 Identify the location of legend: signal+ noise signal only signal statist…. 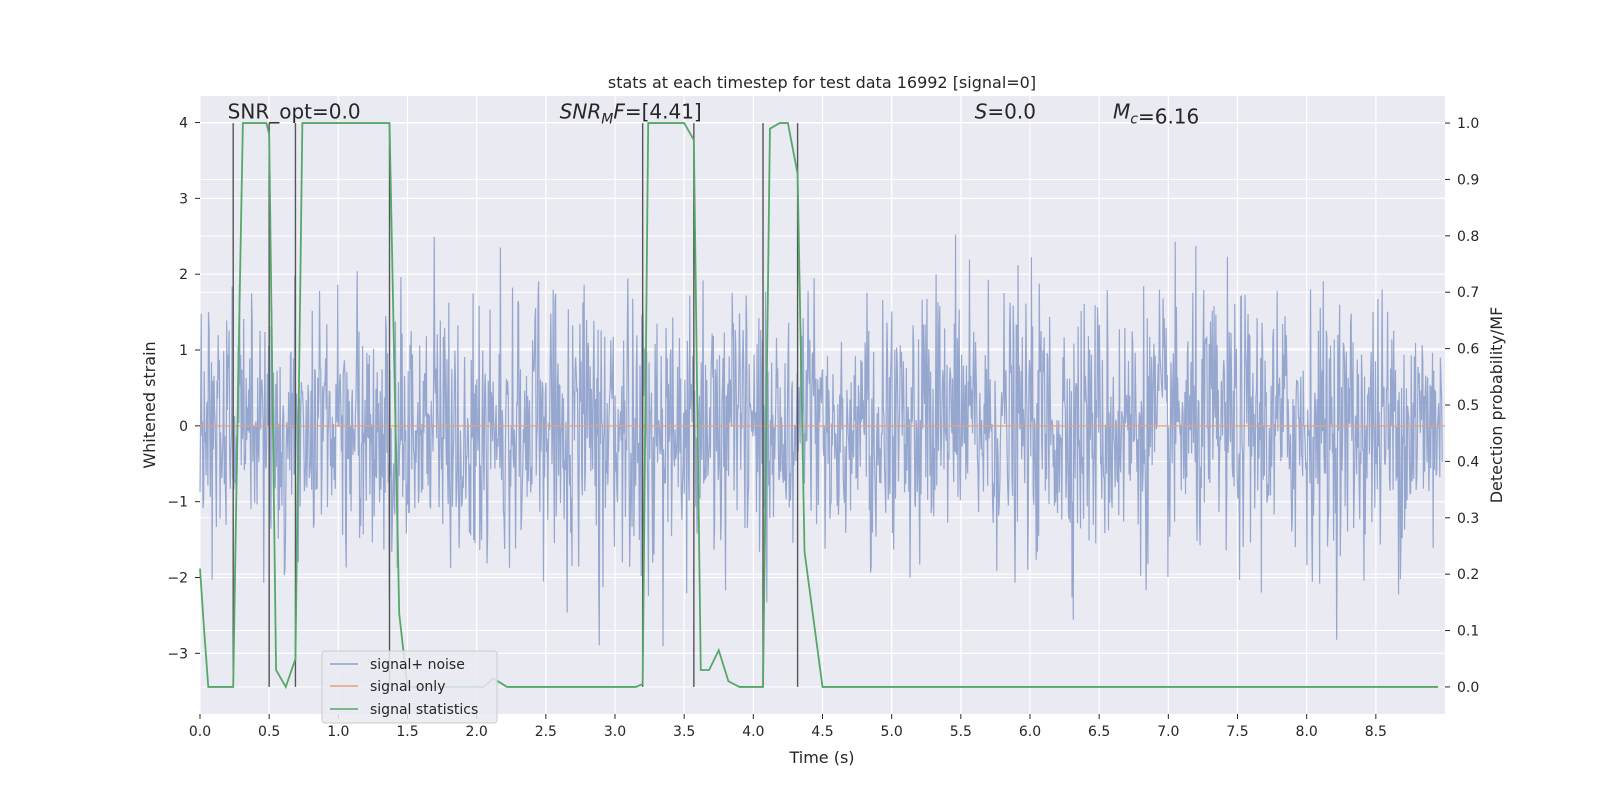
(409, 687).